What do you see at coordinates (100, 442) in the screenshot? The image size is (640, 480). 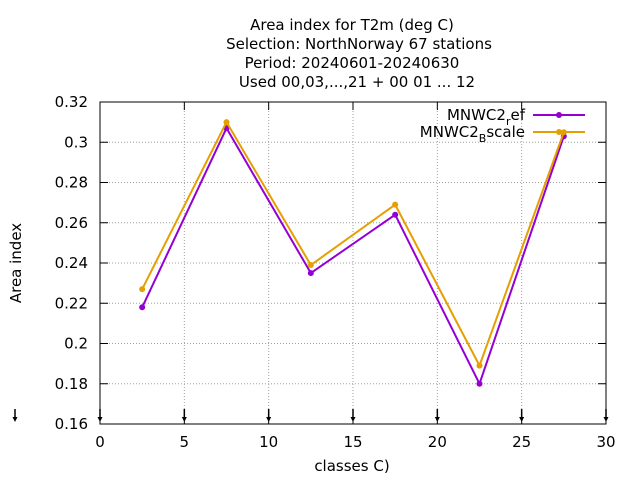 I see `x-tick-label: 0` at bounding box center [100, 442].